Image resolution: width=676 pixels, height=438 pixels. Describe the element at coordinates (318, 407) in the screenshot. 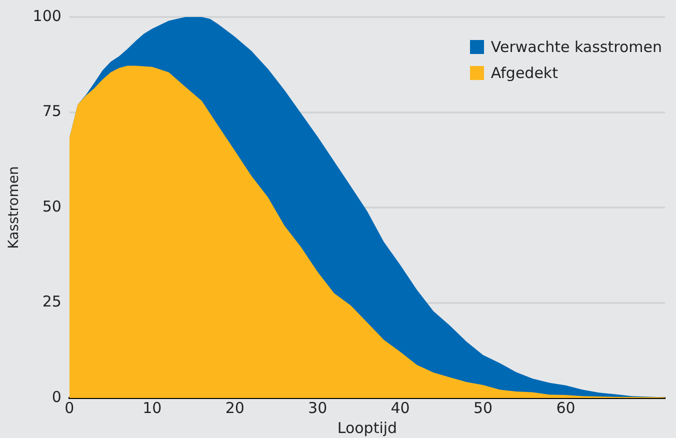

I see `x-tick-label: 30` at that location.